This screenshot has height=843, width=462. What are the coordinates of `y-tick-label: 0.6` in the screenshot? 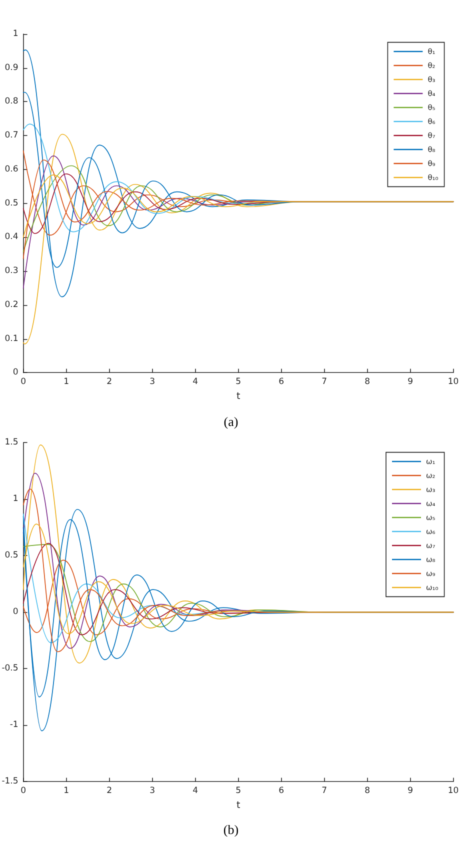 It's located at (11, 169).